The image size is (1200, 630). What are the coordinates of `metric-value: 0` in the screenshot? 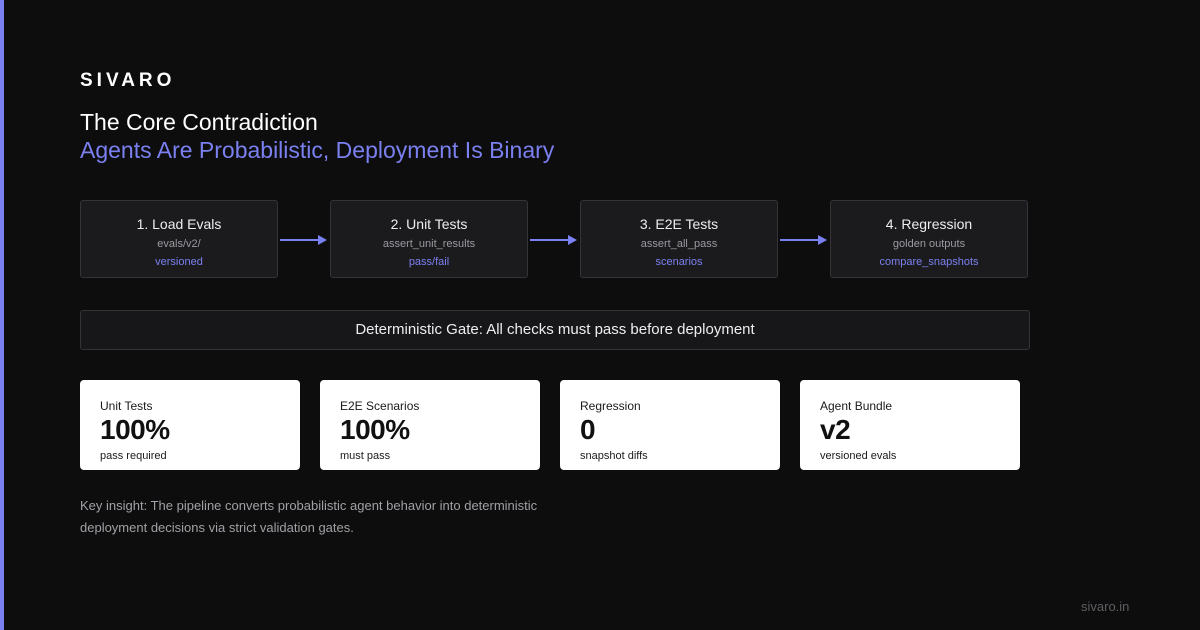 It's located at (588, 429).